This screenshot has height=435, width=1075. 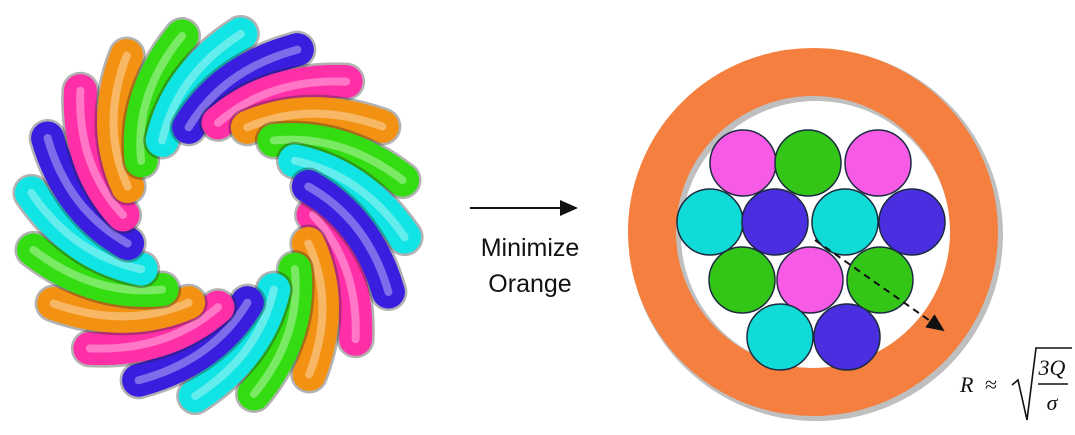 What do you see at coordinates (879, 285) in the screenshot?
I see `radius-arrow` at bounding box center [879, 285].